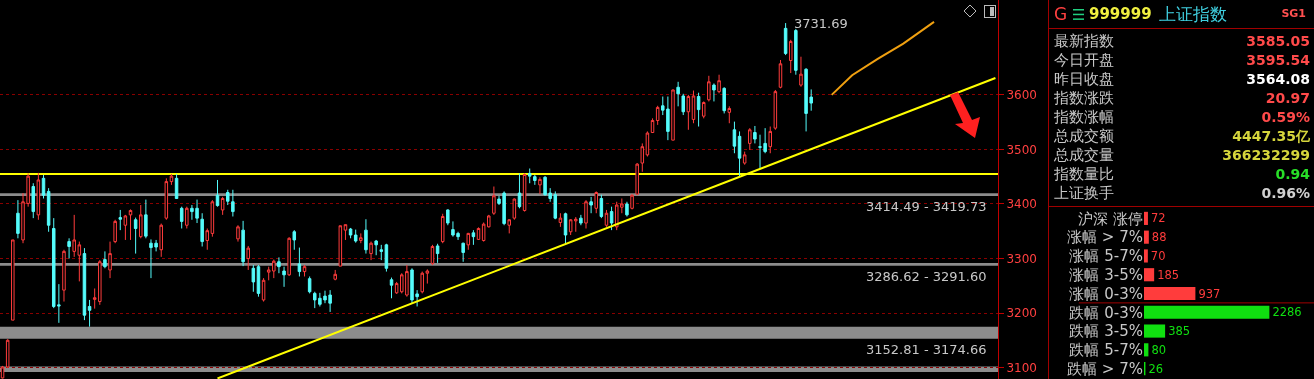 This screenshot has width=1314, height=379. I want to click on text: 3595.54, so click(1278, 60).